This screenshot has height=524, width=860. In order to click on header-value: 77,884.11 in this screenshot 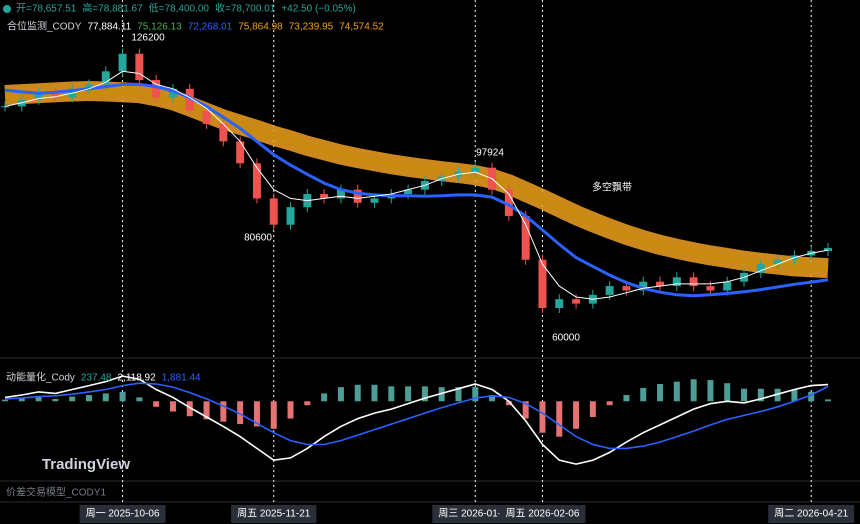, I will do `click(109, 27)`.